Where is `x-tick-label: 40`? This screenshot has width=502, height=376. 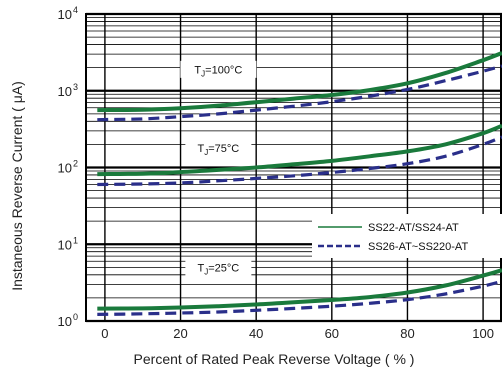
x-tick-label: 40 is located at coordinates (256, 333).